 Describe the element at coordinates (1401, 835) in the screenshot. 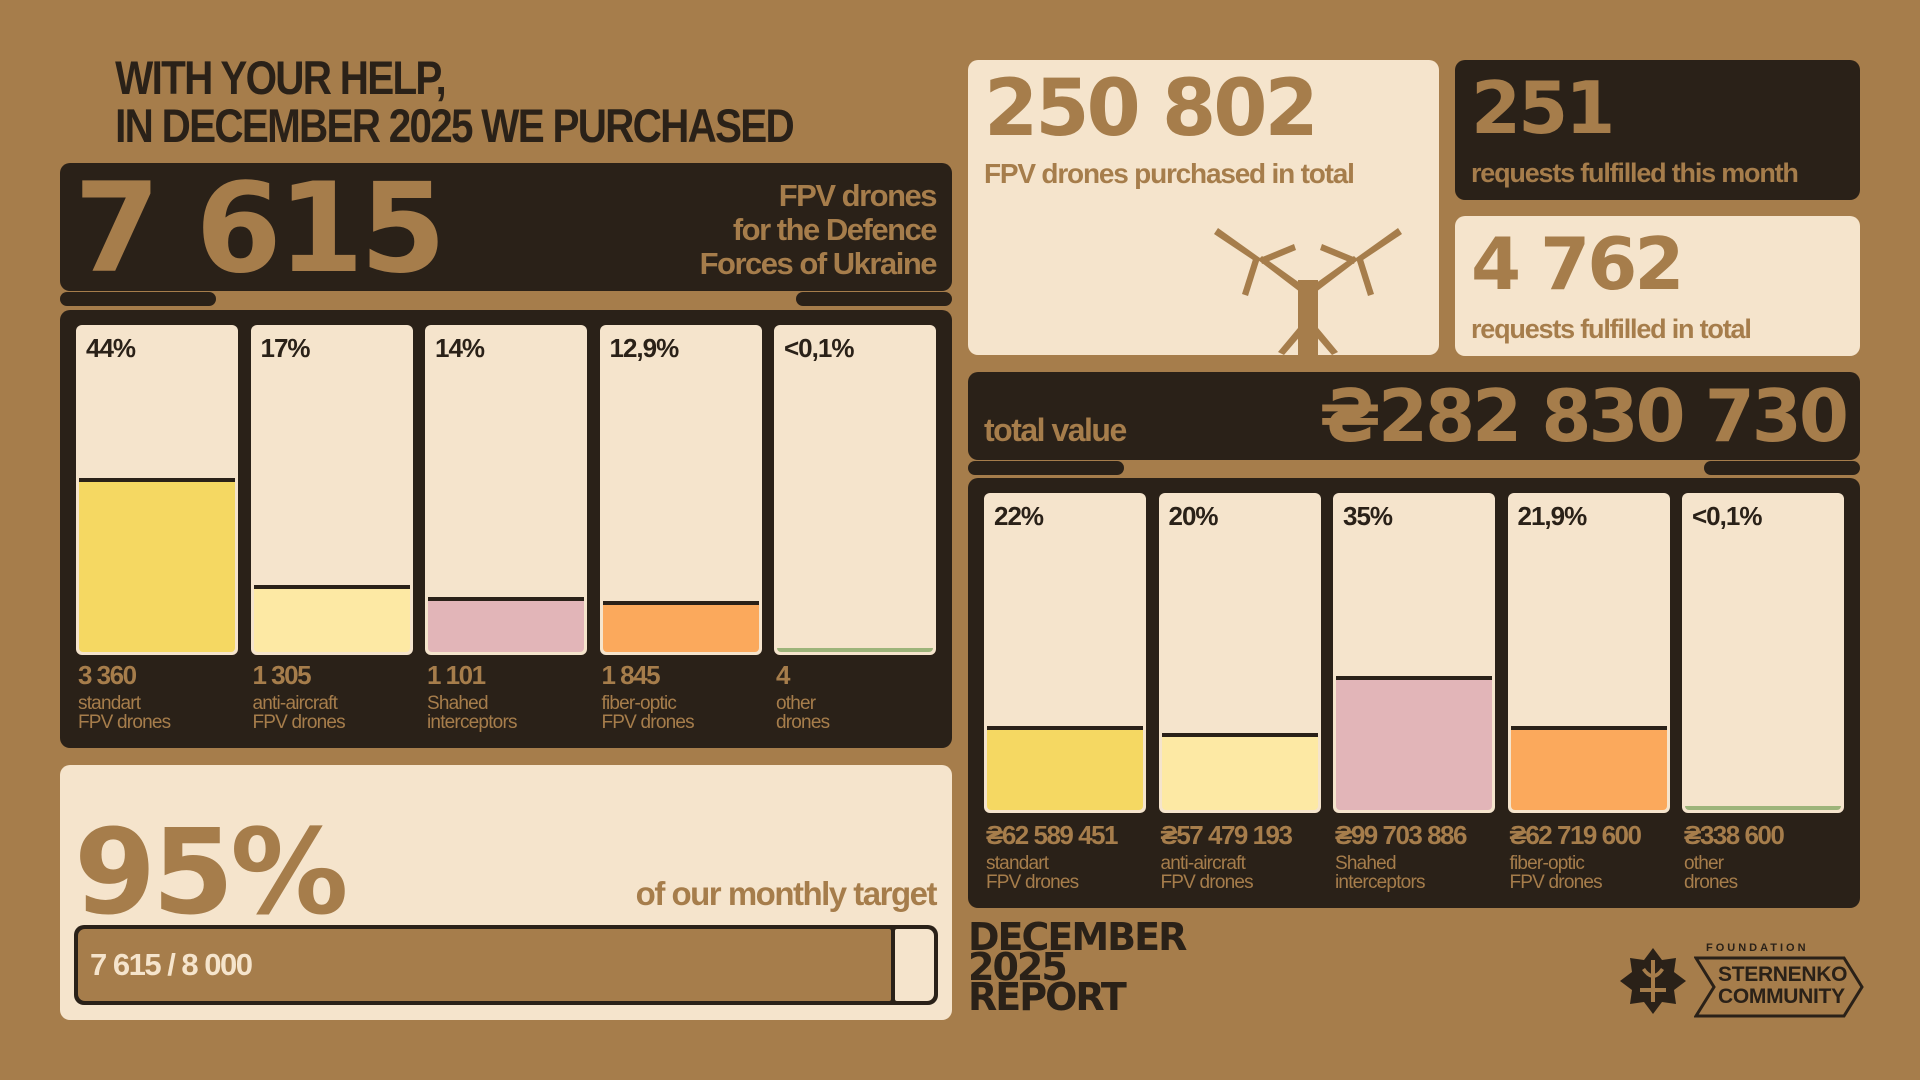

I see `bar-value: ₴99 703 886` at that location.